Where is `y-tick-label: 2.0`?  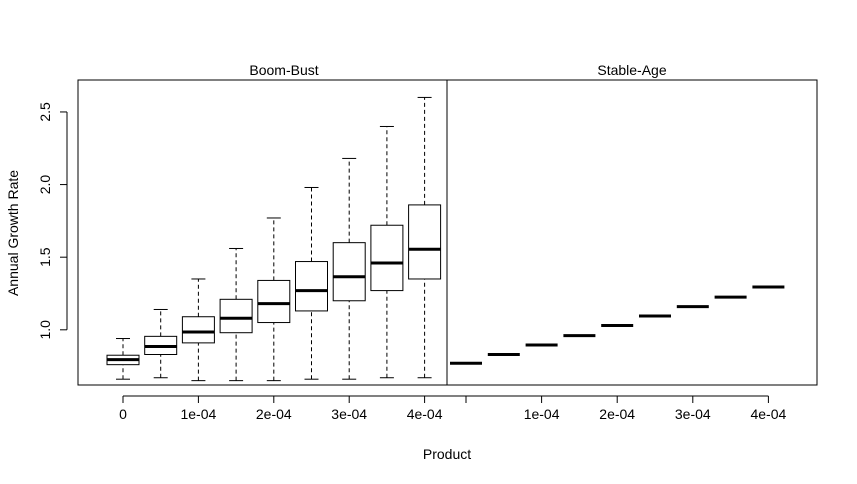
y-tick-label: 2.0 is located at coordinates (45, 185).